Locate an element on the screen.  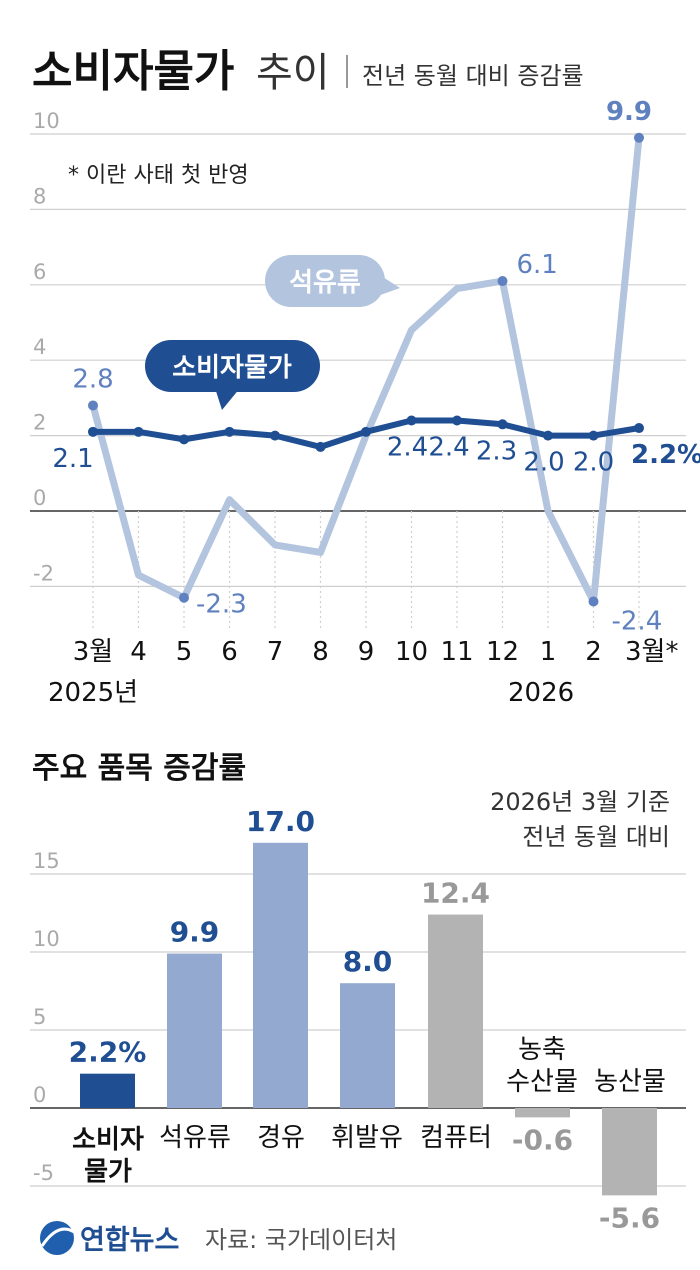
line-x-tick-label: 3월* is located at coordinates (651, 652).